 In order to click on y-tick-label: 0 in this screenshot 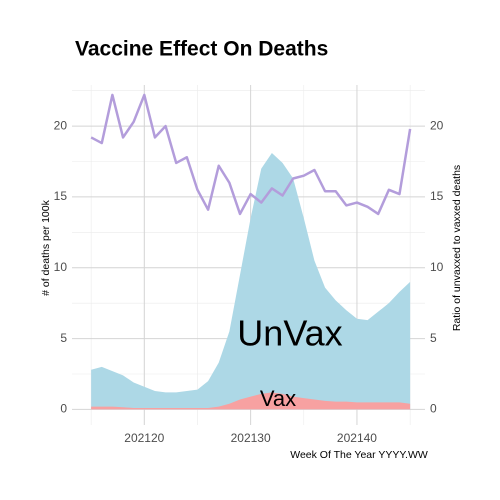, I will do `click(63, 409)`.